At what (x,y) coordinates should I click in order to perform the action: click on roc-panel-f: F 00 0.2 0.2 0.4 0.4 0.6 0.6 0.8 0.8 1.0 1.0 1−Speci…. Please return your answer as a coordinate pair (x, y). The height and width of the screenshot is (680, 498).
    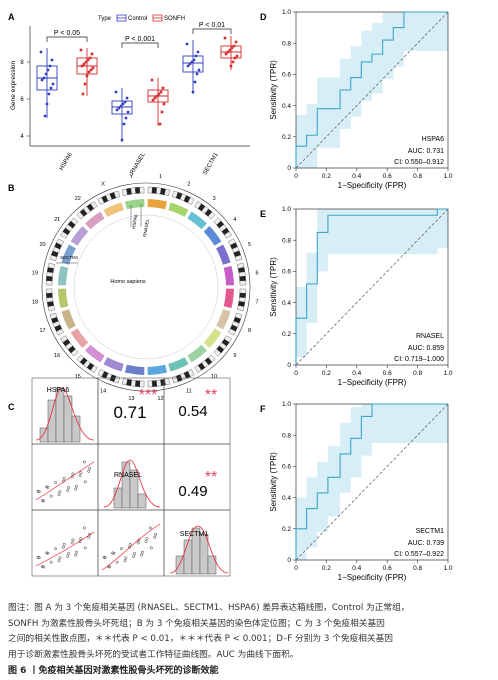
    Looking at the image, I should click on (356, 491).